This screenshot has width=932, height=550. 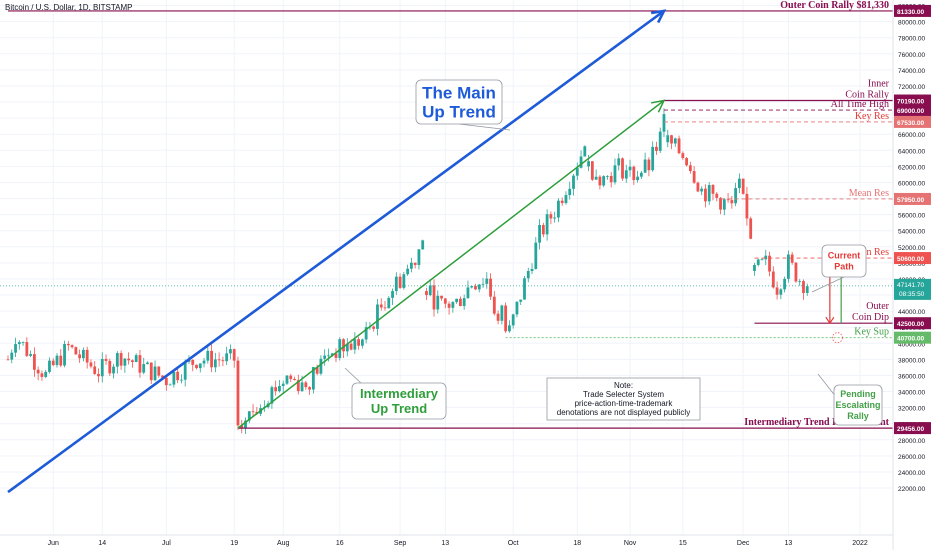 What do you see at coordinates (911, 312) in the screenshot?
I see `price-tick-label: 44000.00` at bounding box center [911, 312].